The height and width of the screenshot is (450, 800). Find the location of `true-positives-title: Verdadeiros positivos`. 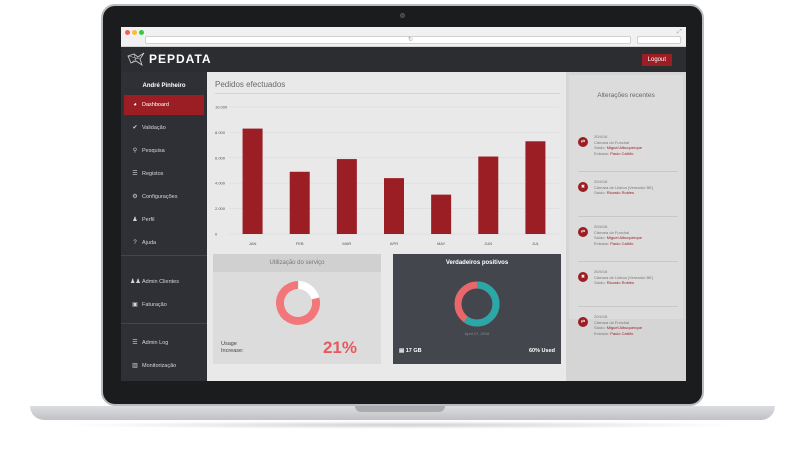

true-positives-title: Verdadeiros positivos is located at coordinates (477, 263).